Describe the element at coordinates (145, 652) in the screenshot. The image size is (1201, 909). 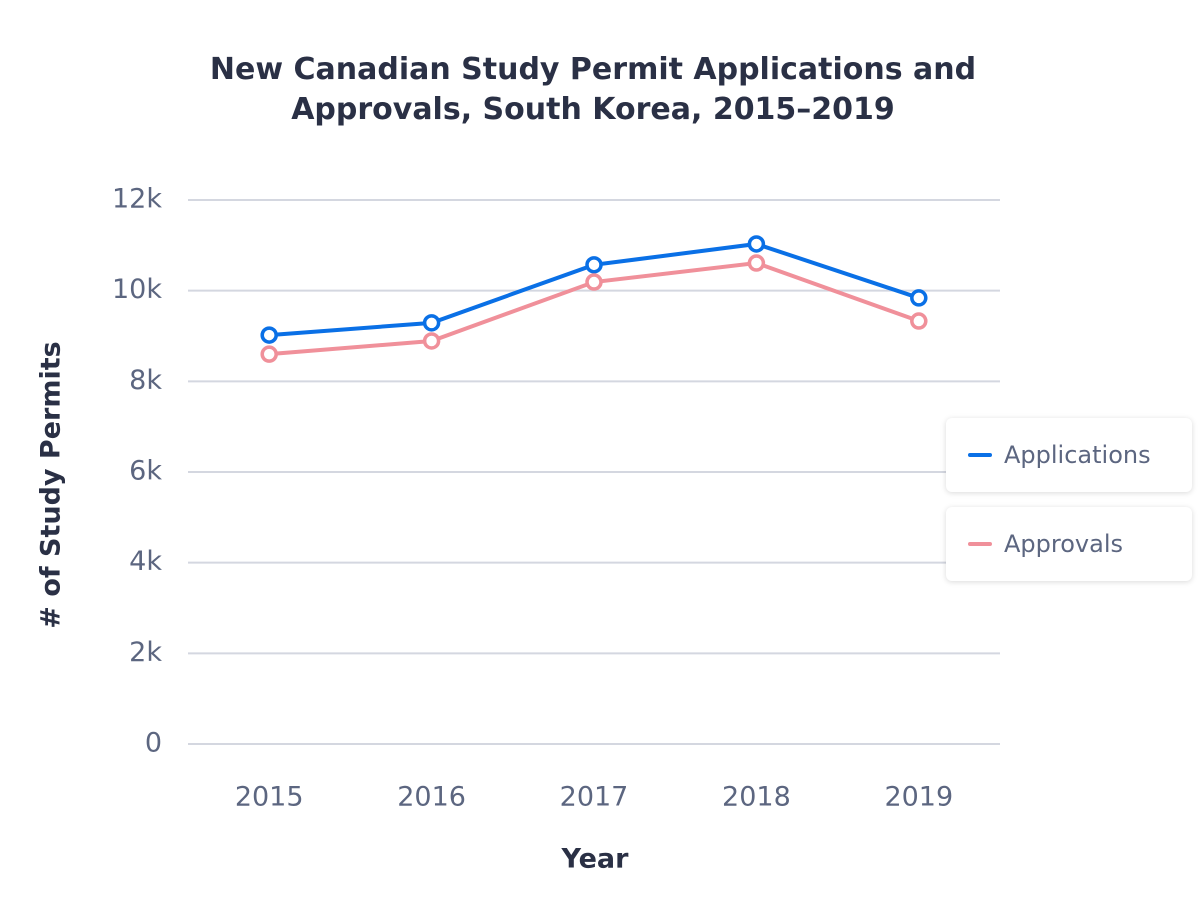
I see `y-tick-label: 2k` at that location.